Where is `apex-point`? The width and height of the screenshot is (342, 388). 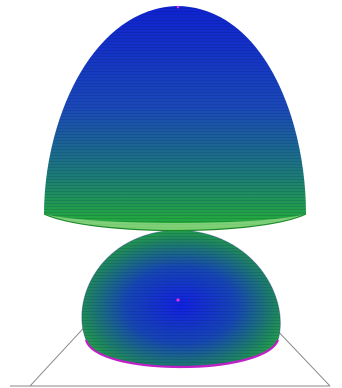 apex-point is located at coordinates (178, 7).